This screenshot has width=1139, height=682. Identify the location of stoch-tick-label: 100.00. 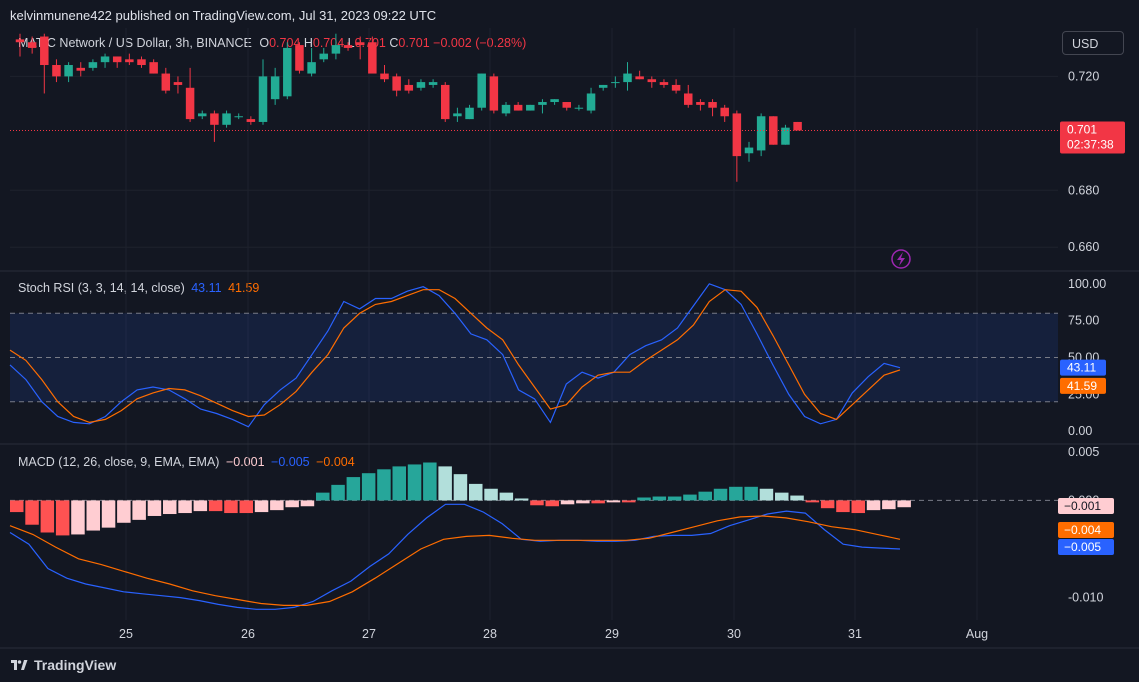
(1087, 284).